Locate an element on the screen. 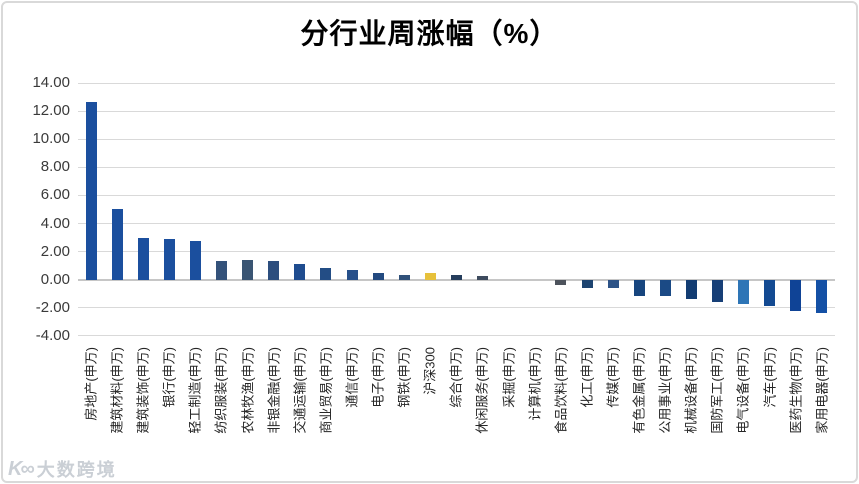 This screenshot has width=859, height=484. y-axis-label: 4.00 is located at coordinates (55, 223).